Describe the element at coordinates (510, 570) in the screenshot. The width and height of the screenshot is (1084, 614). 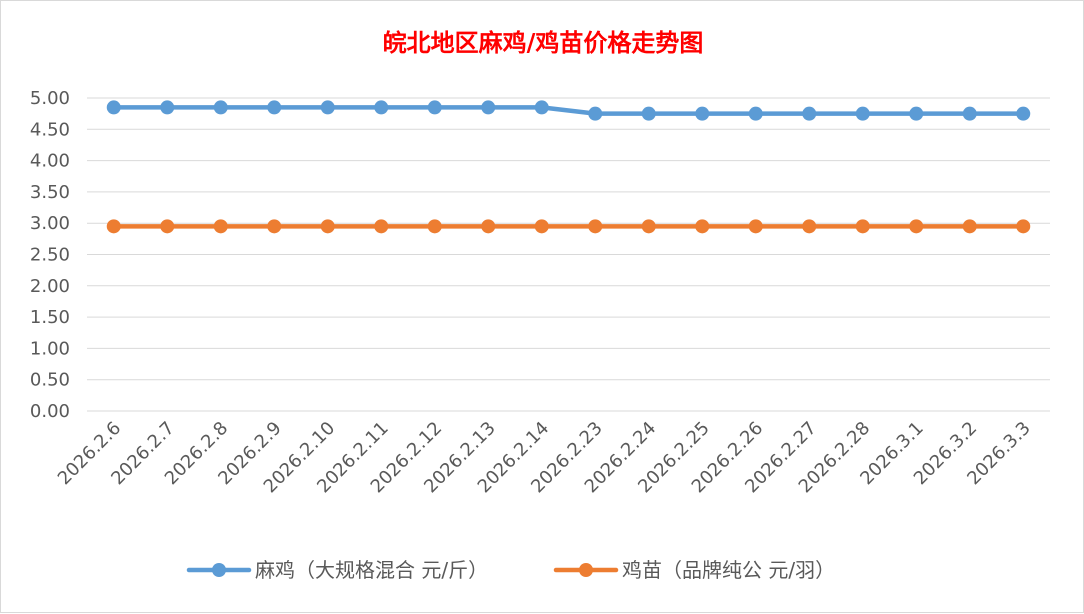
I see `legend: 麻鸡（大规格混合 元/斤） 鸡苗（品牌纯公 元/羽）` at that location.